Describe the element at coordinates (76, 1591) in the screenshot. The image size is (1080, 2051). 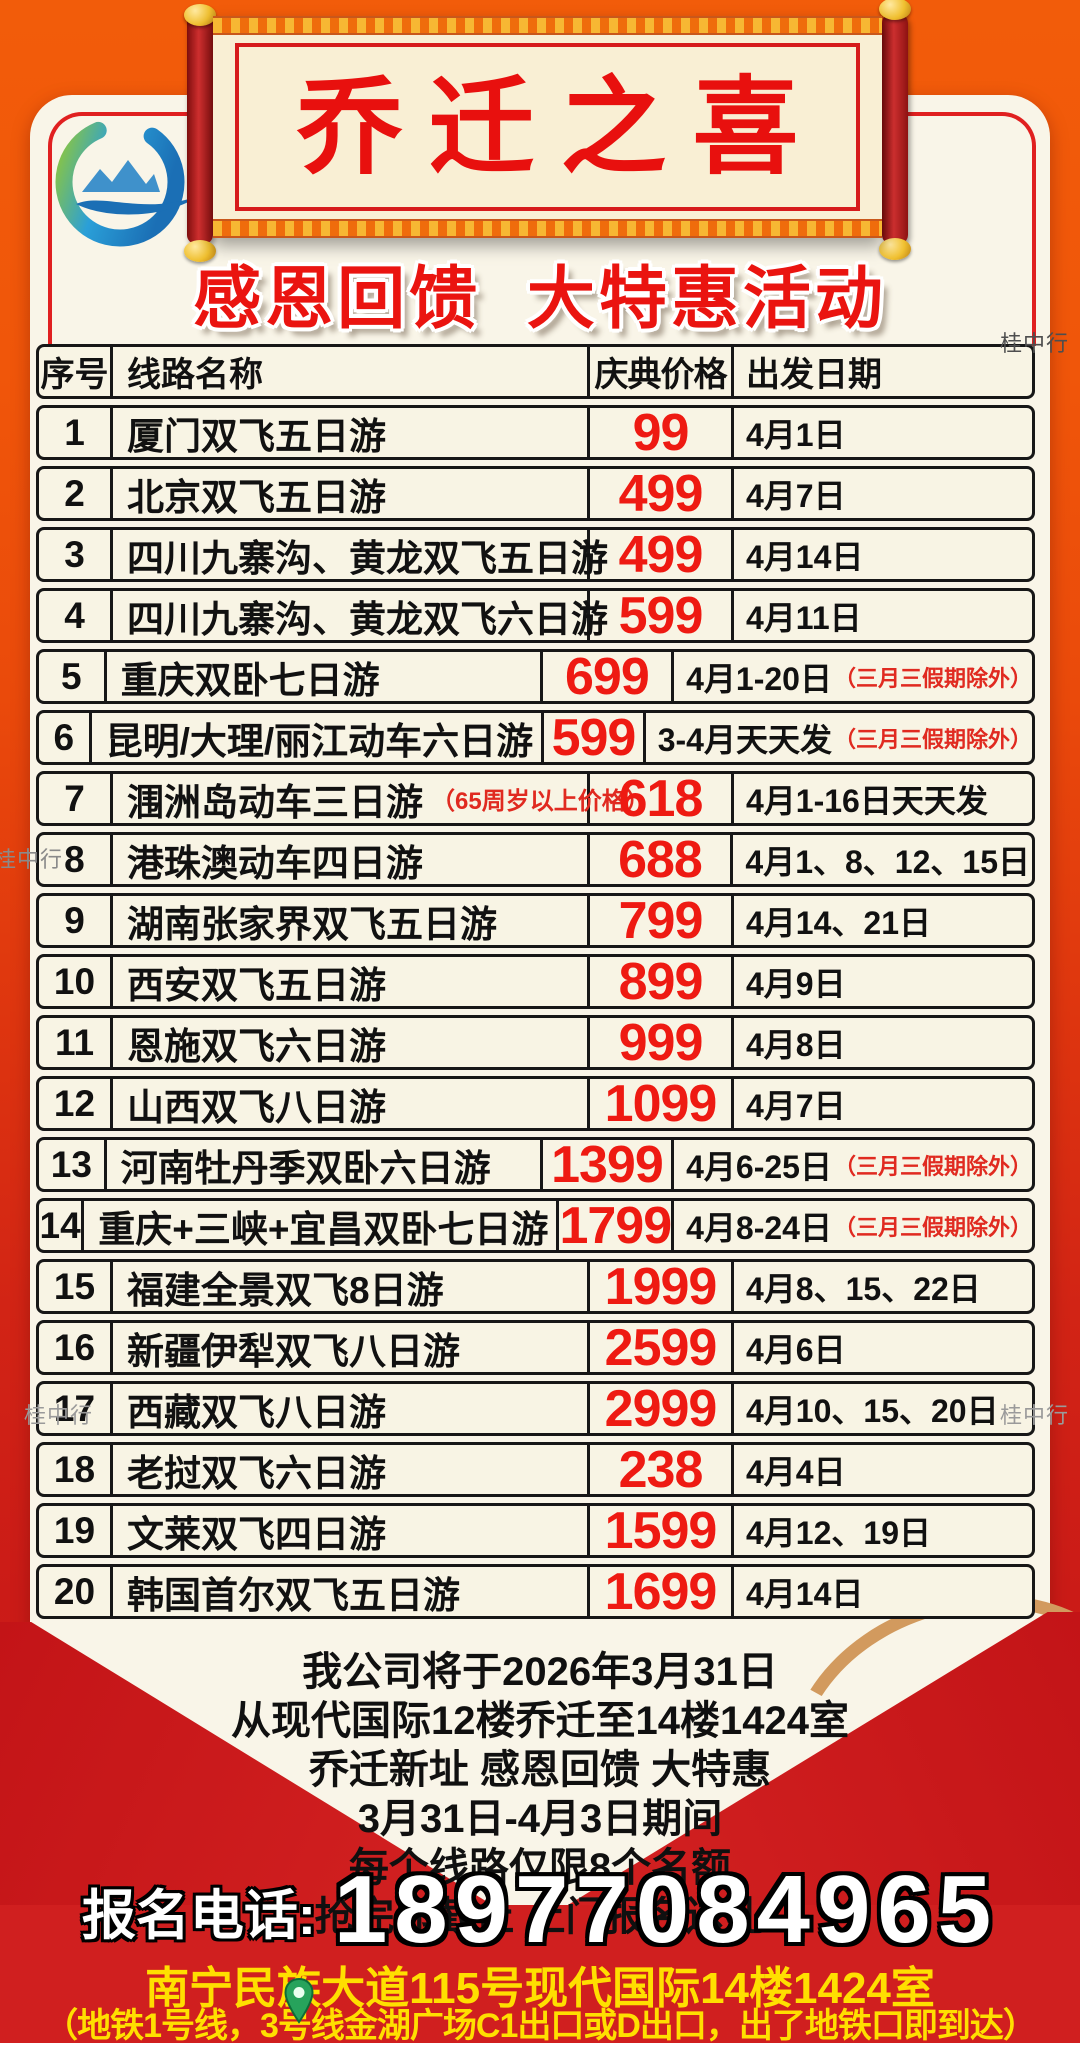
I see `row-number: 20` at that location.